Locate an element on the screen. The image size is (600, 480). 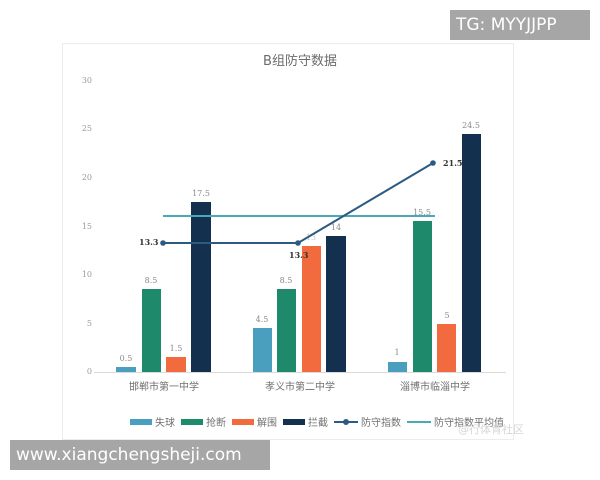
y-tick-5: 5 is located at coordinates (89, 323).